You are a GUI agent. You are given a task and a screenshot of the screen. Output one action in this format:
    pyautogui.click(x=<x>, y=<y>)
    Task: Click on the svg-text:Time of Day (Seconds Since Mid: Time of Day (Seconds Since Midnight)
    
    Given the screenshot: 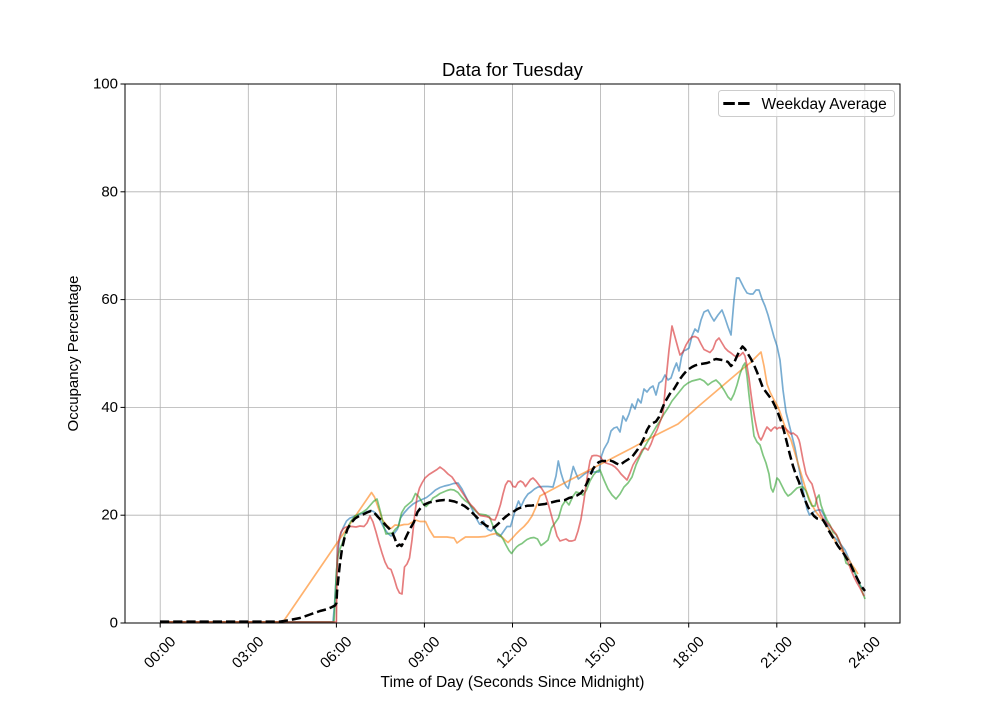 What is the action you would take?
    pyautogui.click(x=513, y=682)
    